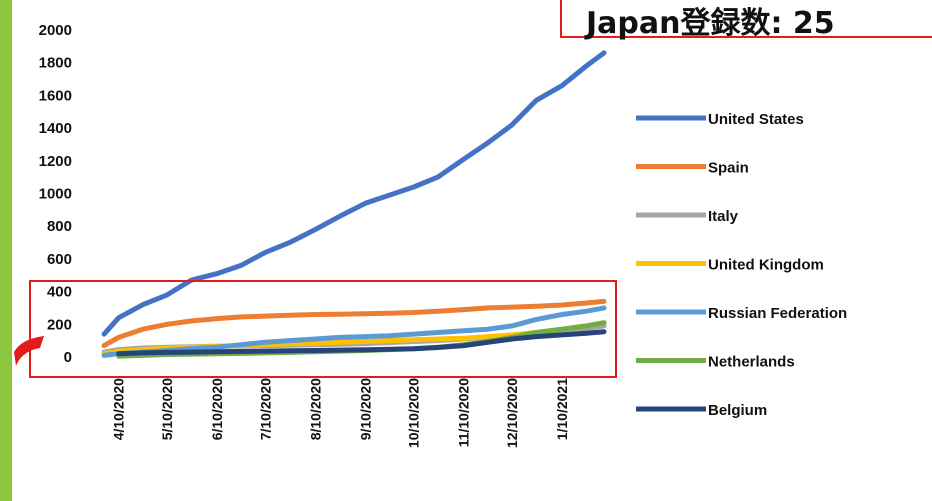 The image size is (932, 501). I want to click on x-tick-label: 7/10/2020, so click(265, 409).